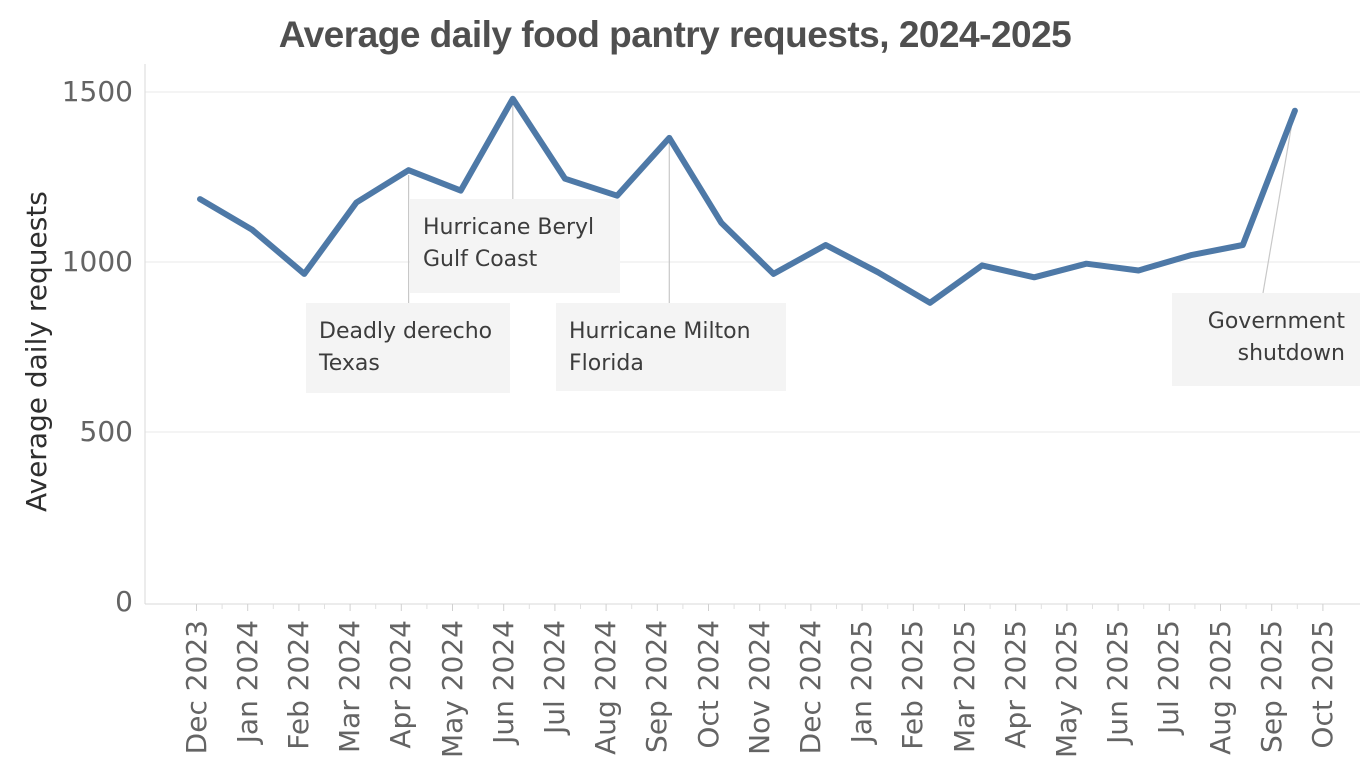 Image resolution: width=1360 pixels, height=763 pixels. I want to click on x-tick-label: Apr 2024, so click(401, 684).